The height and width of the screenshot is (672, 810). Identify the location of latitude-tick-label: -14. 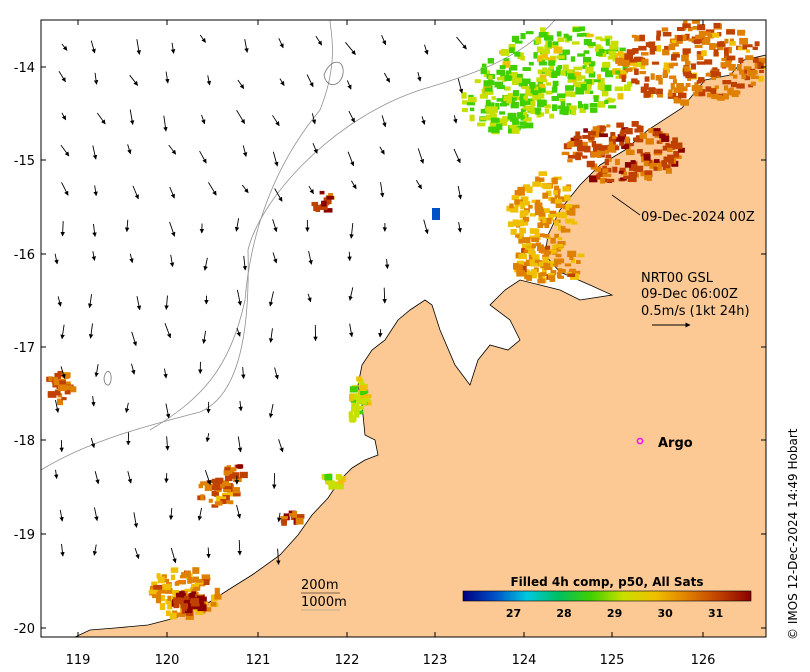
(24, 68).